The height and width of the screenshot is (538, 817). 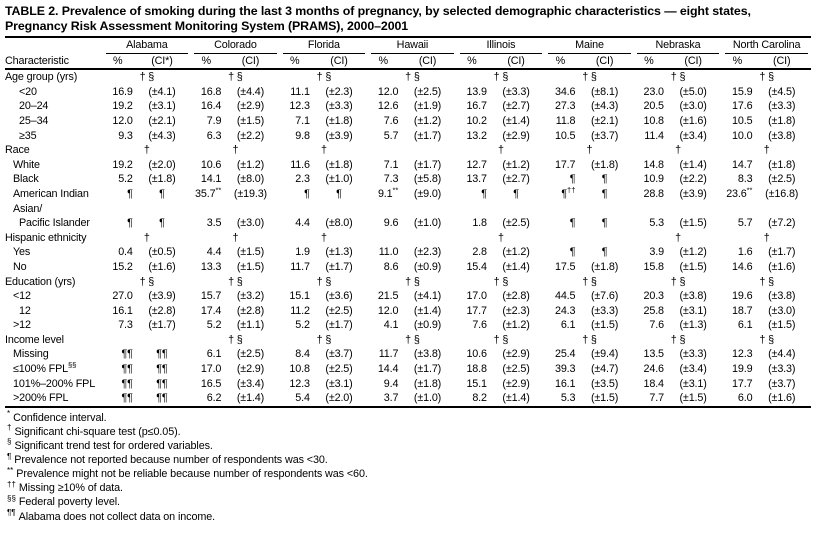 I want to click on table-row: Hispanic ethnicity † † † † † †, so click(x=408, y=238).